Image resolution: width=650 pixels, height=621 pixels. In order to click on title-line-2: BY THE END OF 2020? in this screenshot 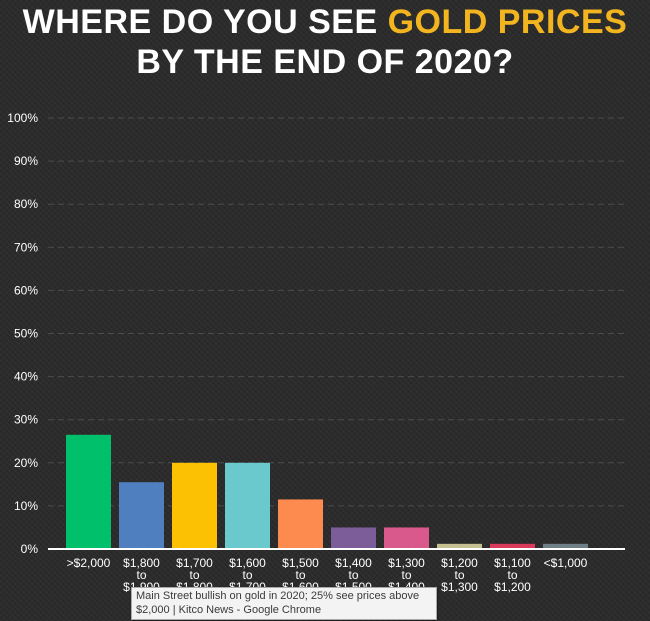, I will do `click(325, 62)`.